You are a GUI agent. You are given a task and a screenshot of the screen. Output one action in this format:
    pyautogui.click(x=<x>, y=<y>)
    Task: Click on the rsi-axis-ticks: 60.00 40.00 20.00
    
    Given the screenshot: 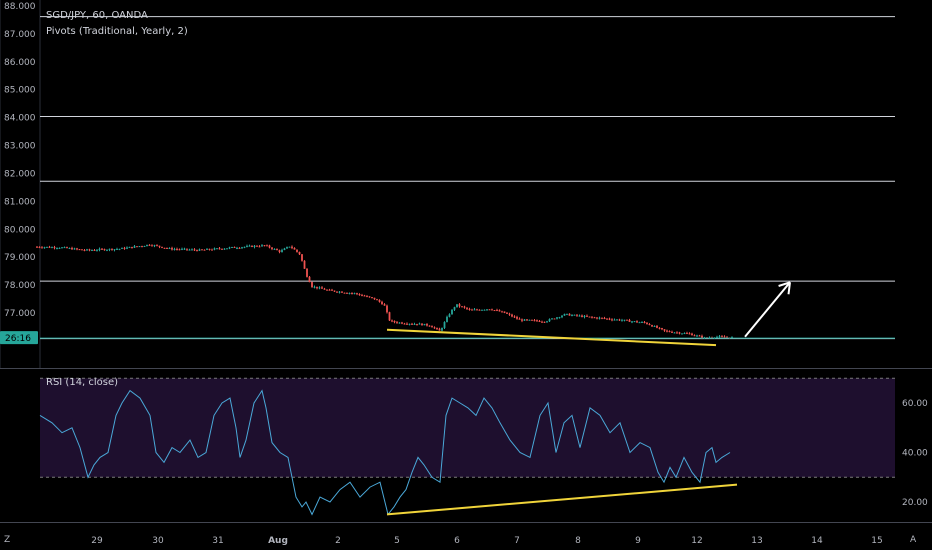 What is the action you would take?
    pyautogui.click(x=915, y=453)
    